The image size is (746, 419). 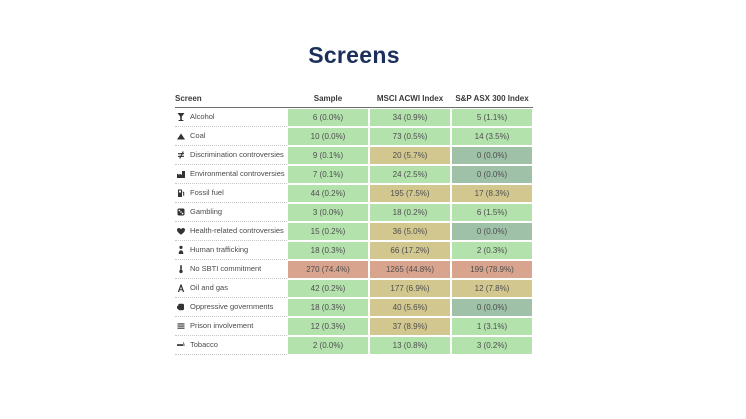 What do you see at coordinates (328, 193) in the screenshot?
I see `sample-cell: 44 (0.2%)` at bounding box center [328, 193].